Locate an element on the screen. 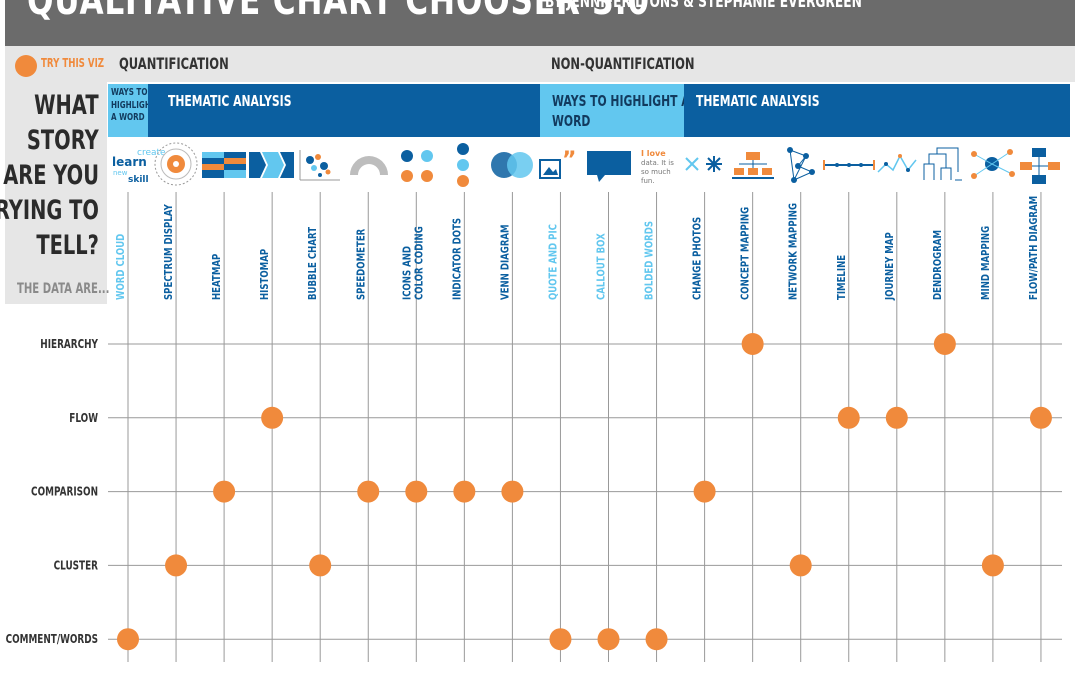 The height and width of the screenshot is (675, 1080). match-dot-cluster-mind-mapping is located at coordinates (992, 565).